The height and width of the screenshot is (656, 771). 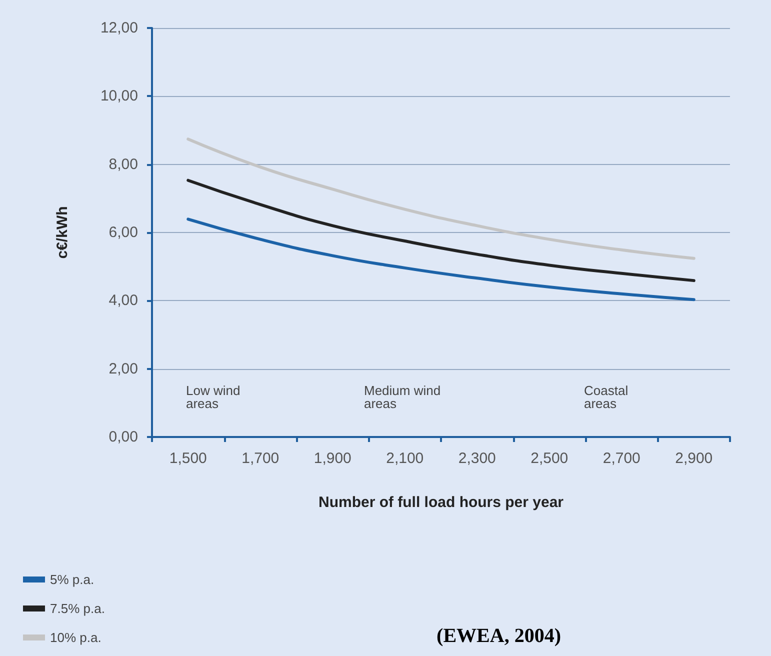 I want to click on x-tick-label: 1,900, so click(x=333, y=458).